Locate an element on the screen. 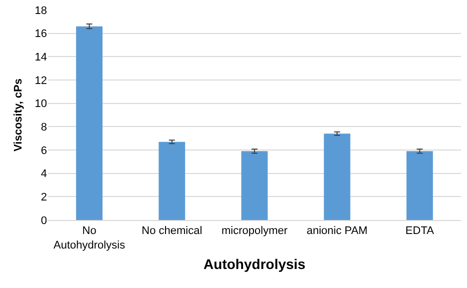  x-tick-label: micropolymer is located at coordinates (254, 231).